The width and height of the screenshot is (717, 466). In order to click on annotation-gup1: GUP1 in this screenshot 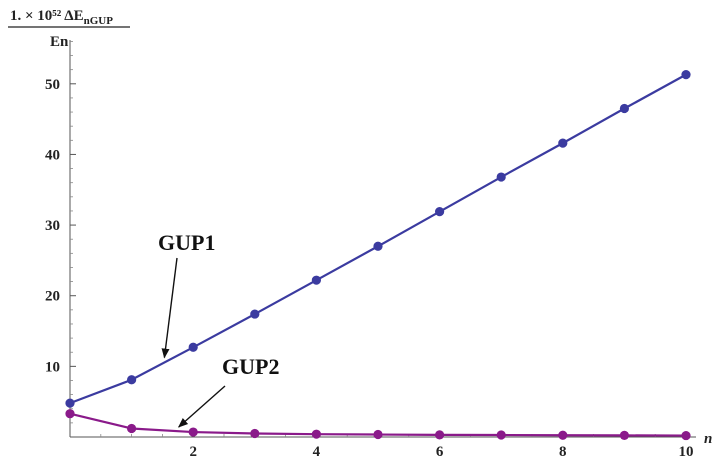, I will do `click(186, 242)`.